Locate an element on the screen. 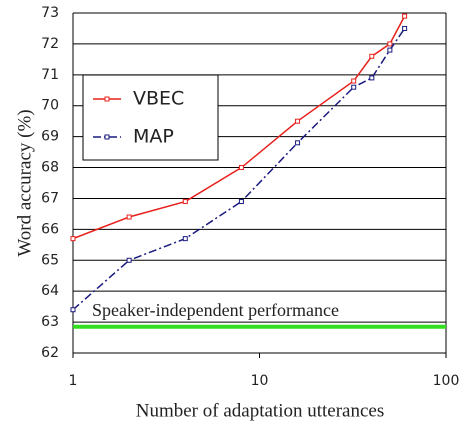 This screenshot has height=429, width=469. y-tick-label: 66 is located at coordinates (50, 229).